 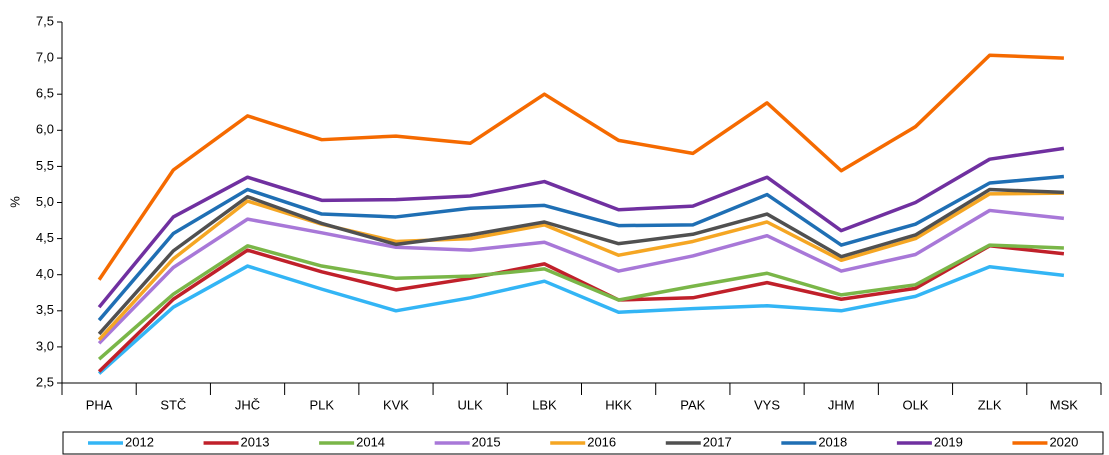 I want to click on legend-label: 2012, so click(x=139, y=441).